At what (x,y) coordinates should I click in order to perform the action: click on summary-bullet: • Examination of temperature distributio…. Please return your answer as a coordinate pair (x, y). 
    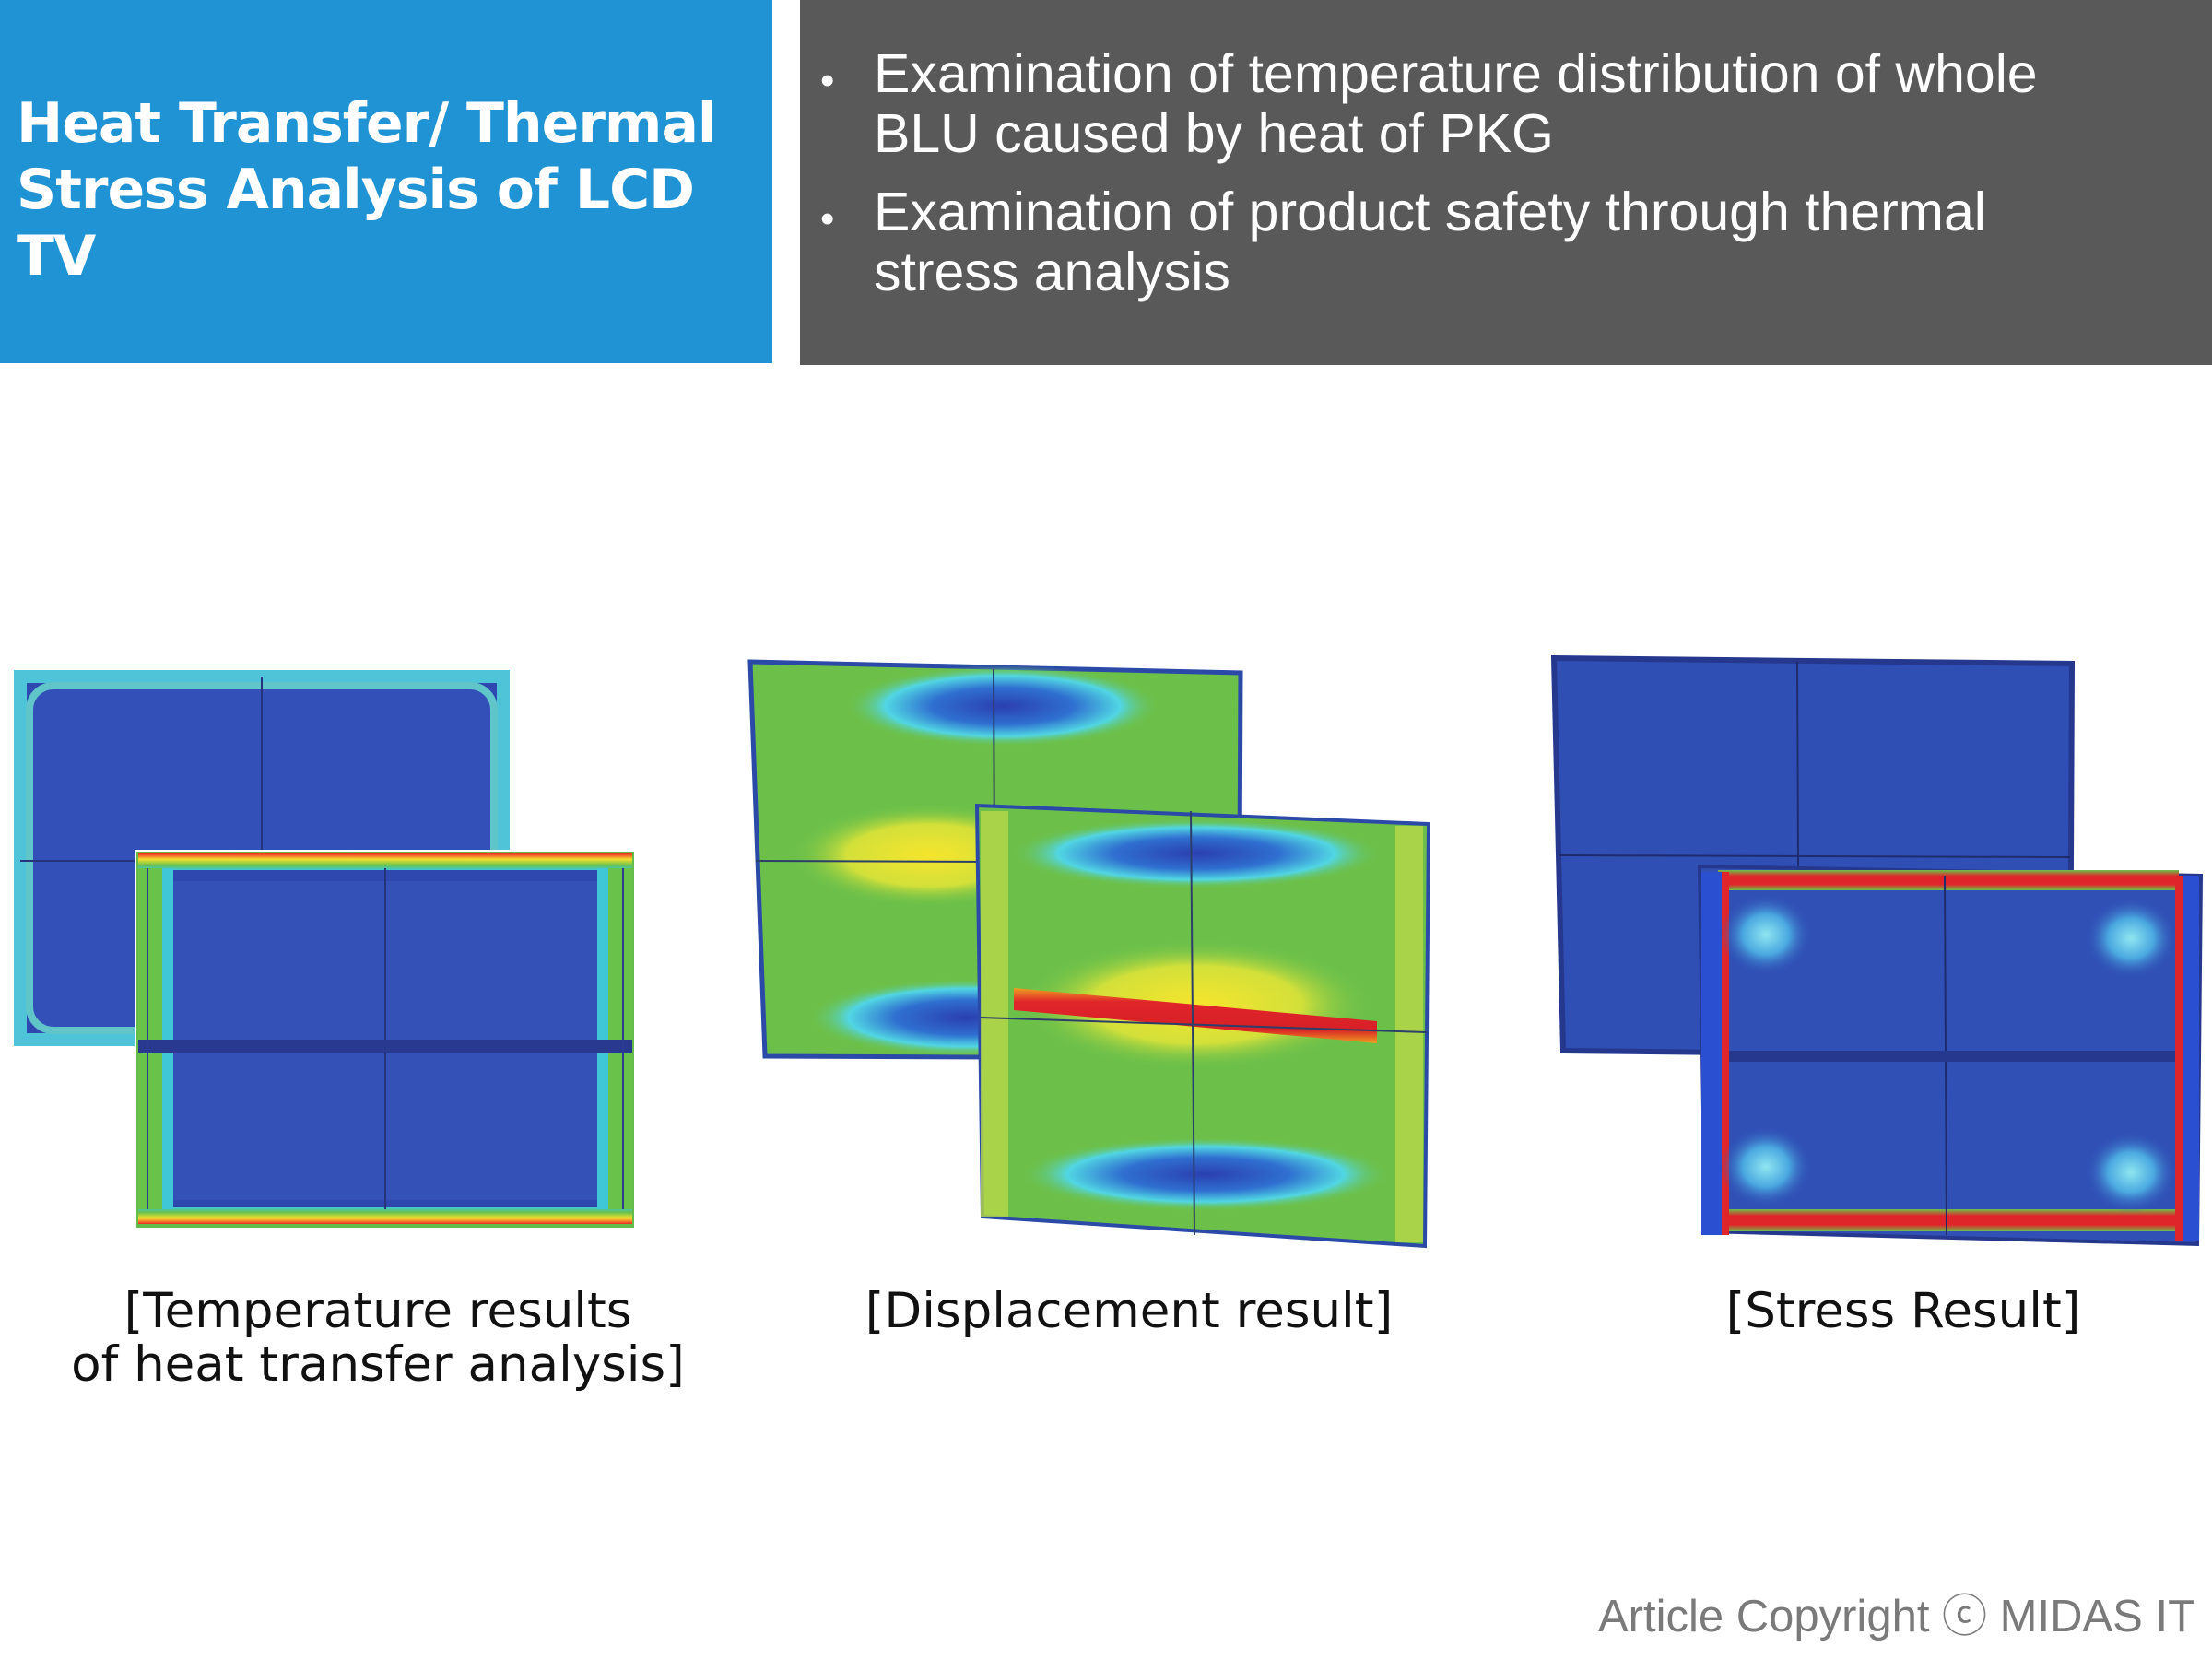
    Looking at the image, I should click on (1502, 104).